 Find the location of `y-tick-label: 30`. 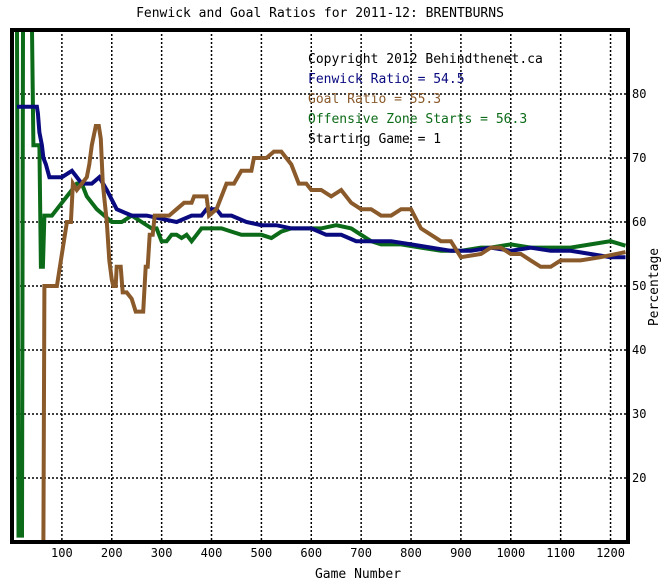

y-tick-label: 30 is located at coordinates (639, 414).